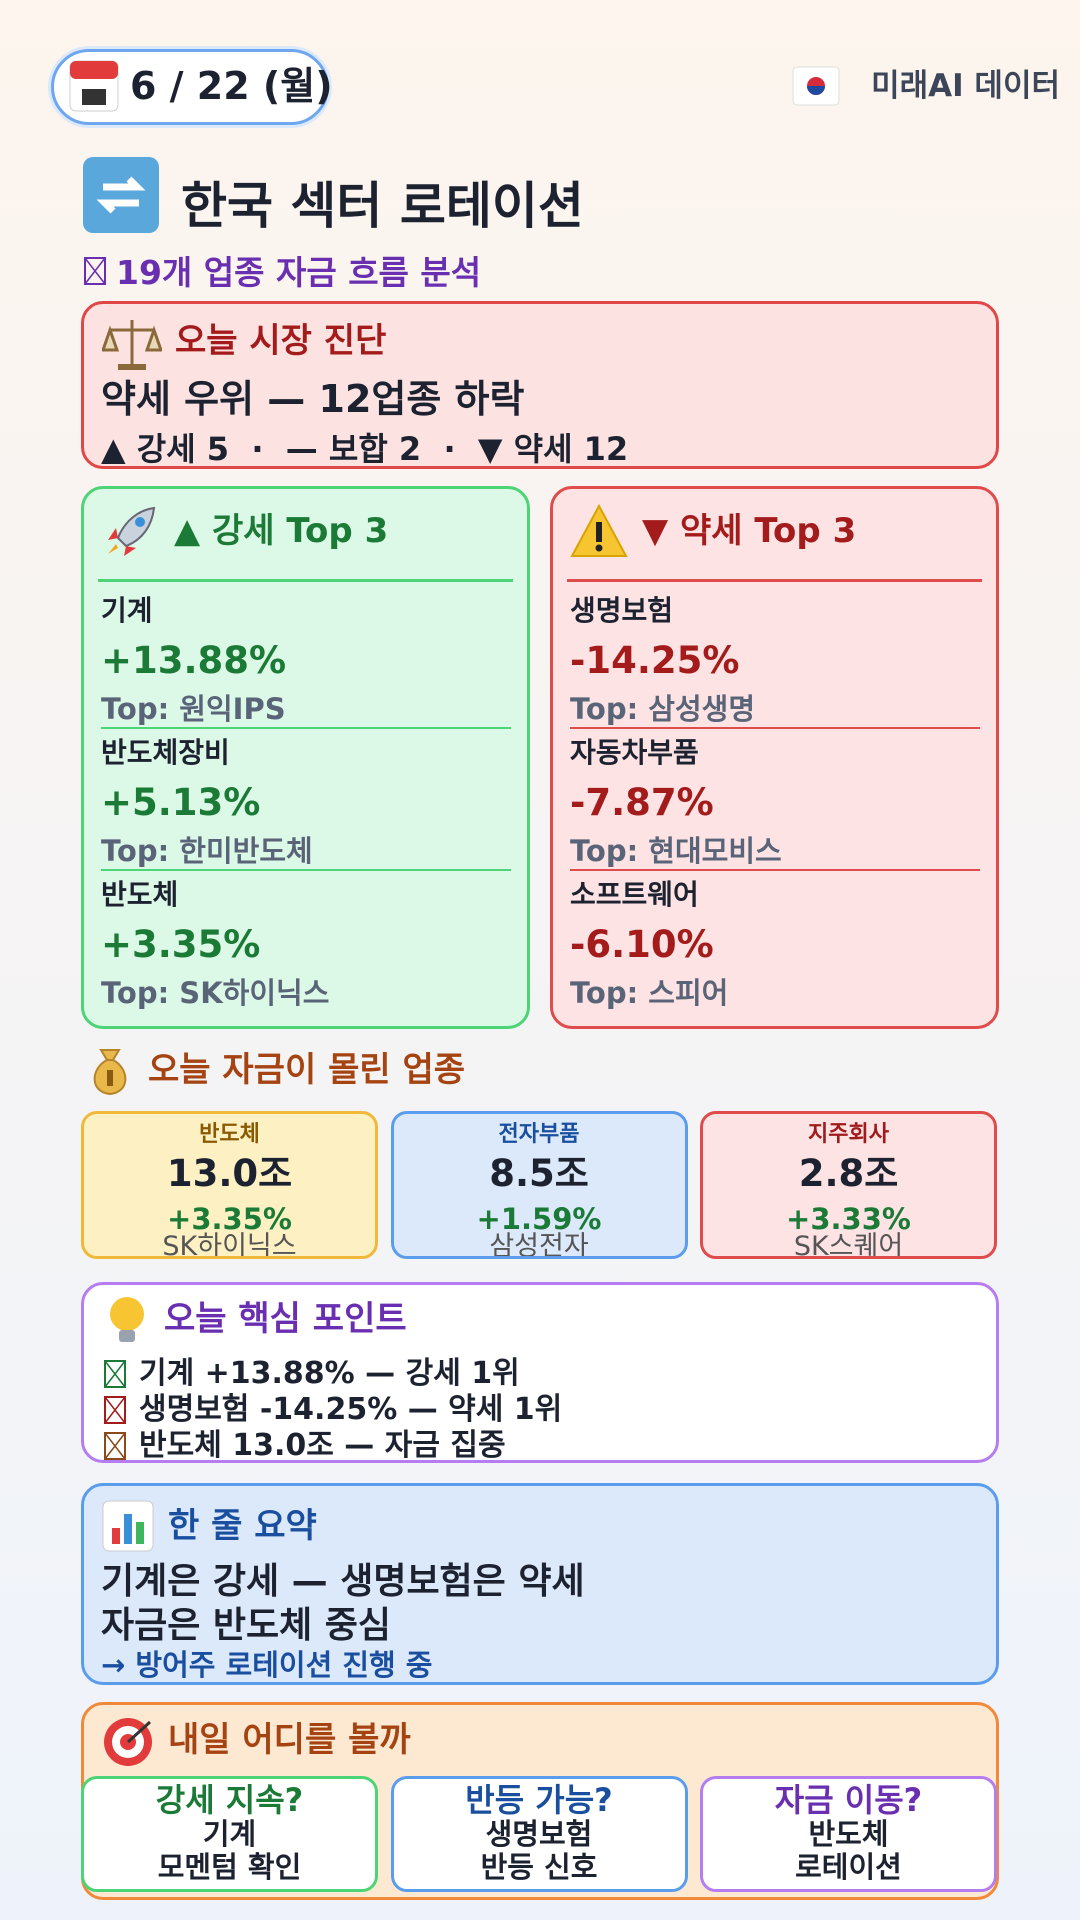  What do you see at coordinates (246, 1625) in the screenshot?
I see `summary-line: 자금은 반도체 중심` at bounding box center [246, 1625].